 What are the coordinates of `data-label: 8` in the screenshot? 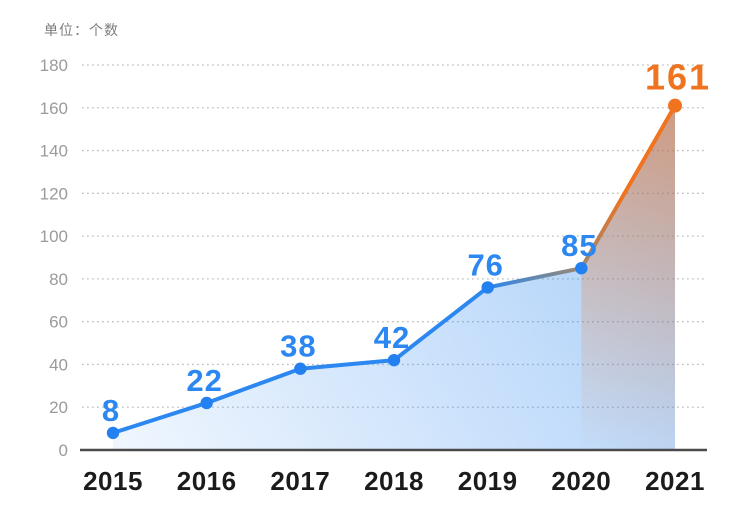 It's located at (111, 410).